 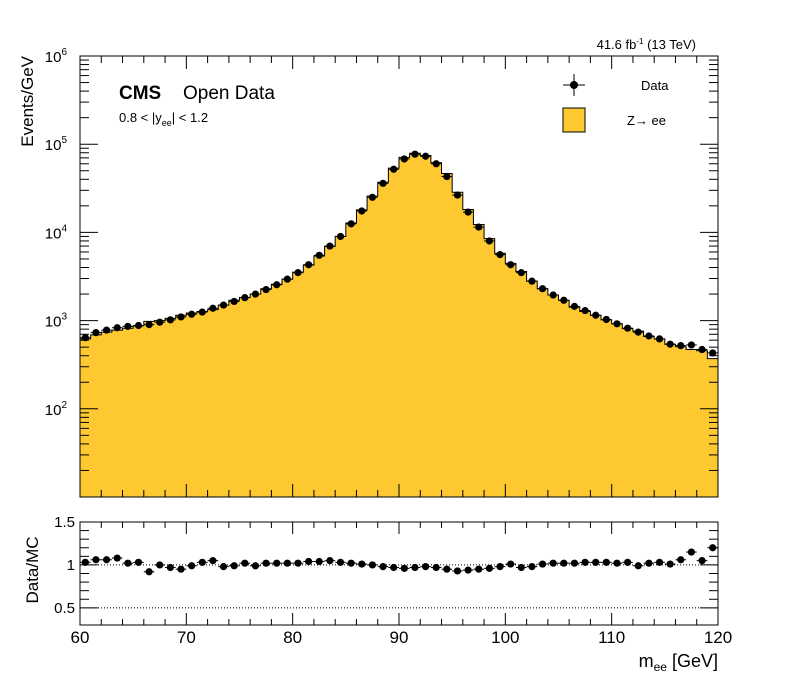 I want to click on rapidity-cut-label: 0.8 < |yee| < 1.2, so click(x=163, y=119).